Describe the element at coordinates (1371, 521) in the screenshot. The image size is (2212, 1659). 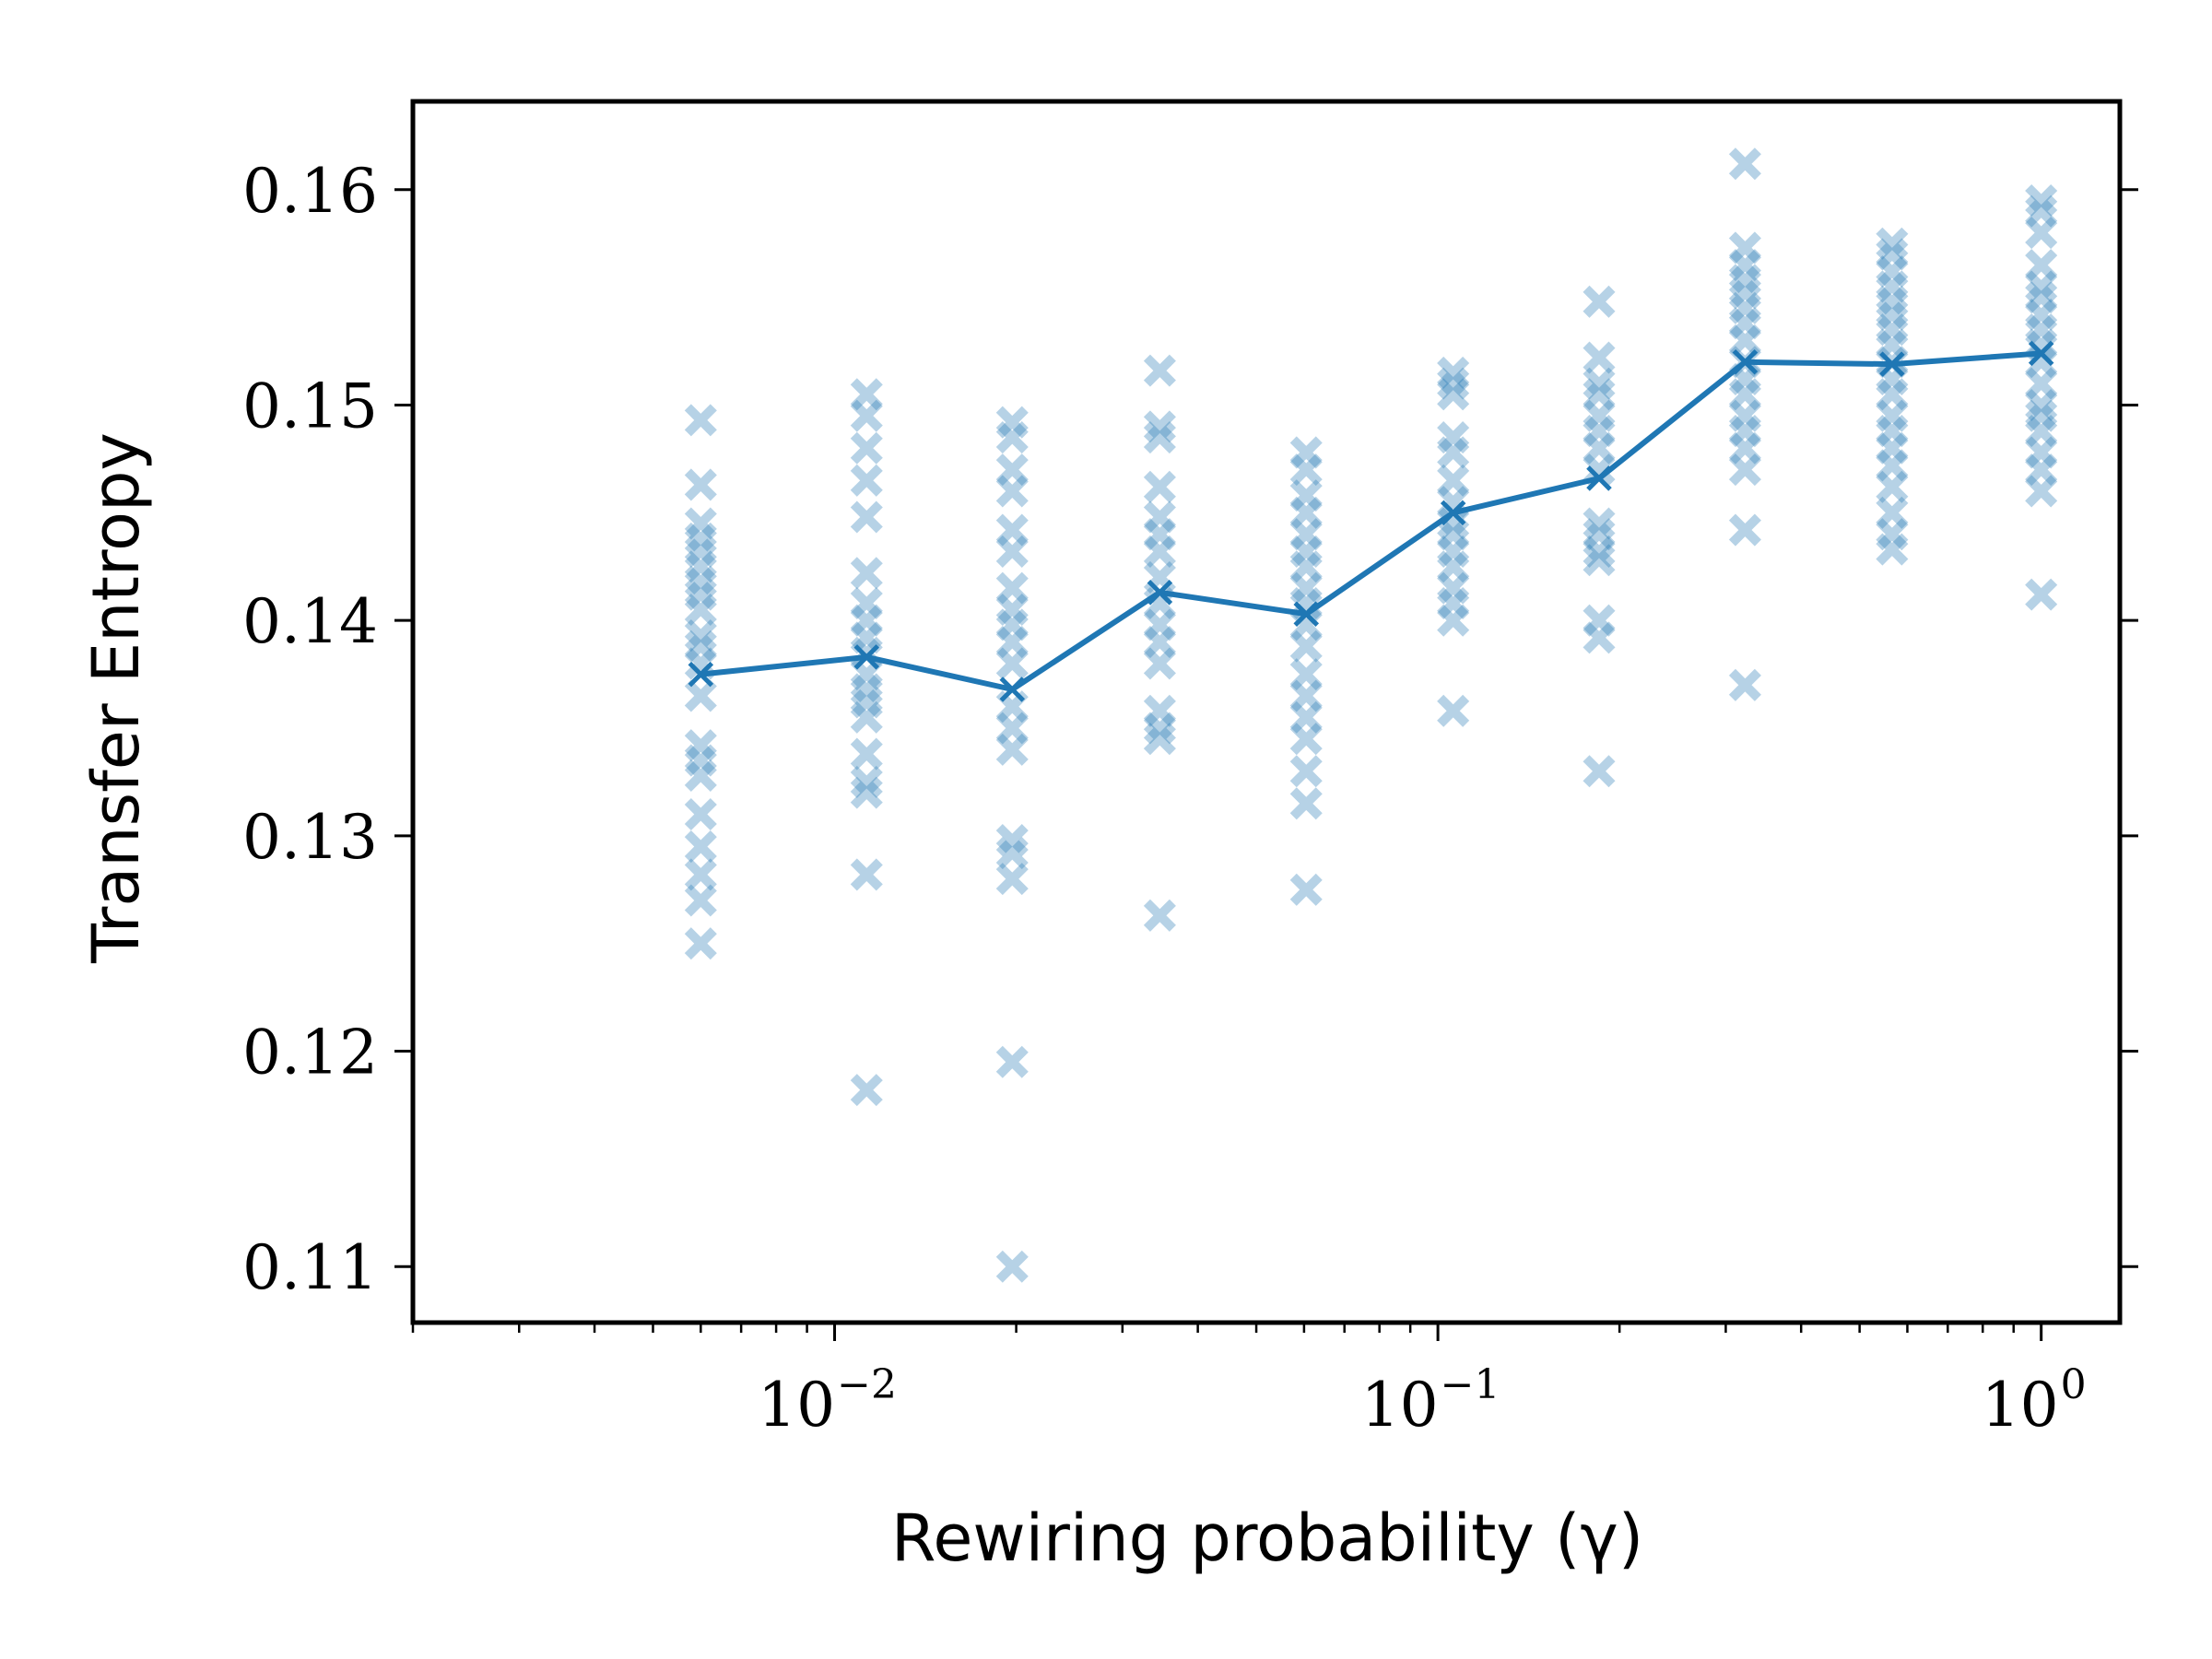
I see `mean-series` at that location.